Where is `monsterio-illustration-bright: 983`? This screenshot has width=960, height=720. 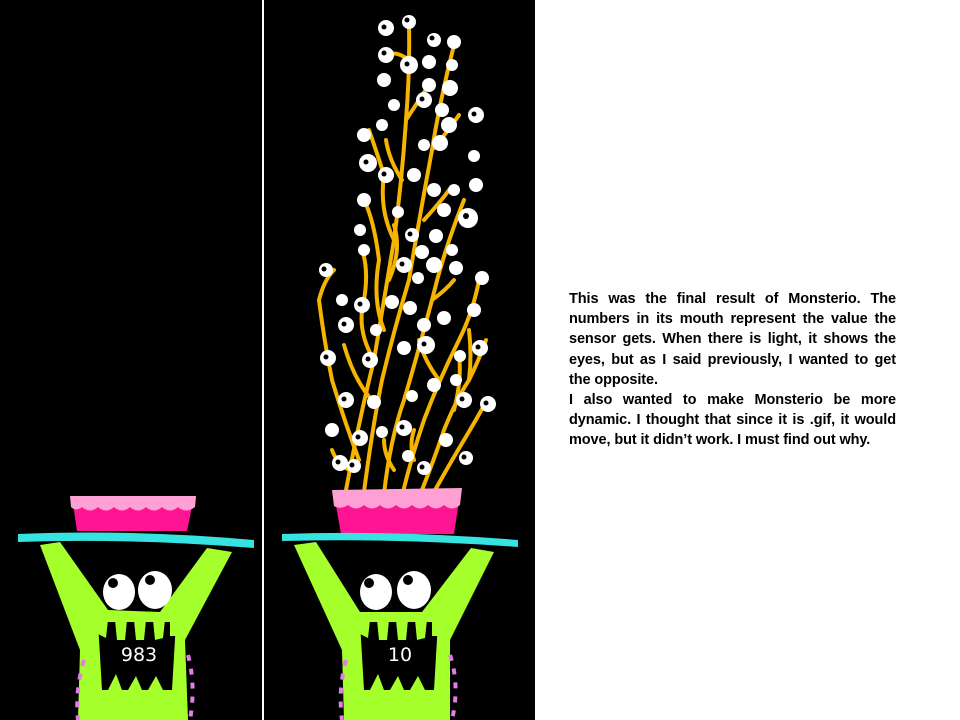
monsterio-illustration-bright: 983 is located at coordinates (136, 608).